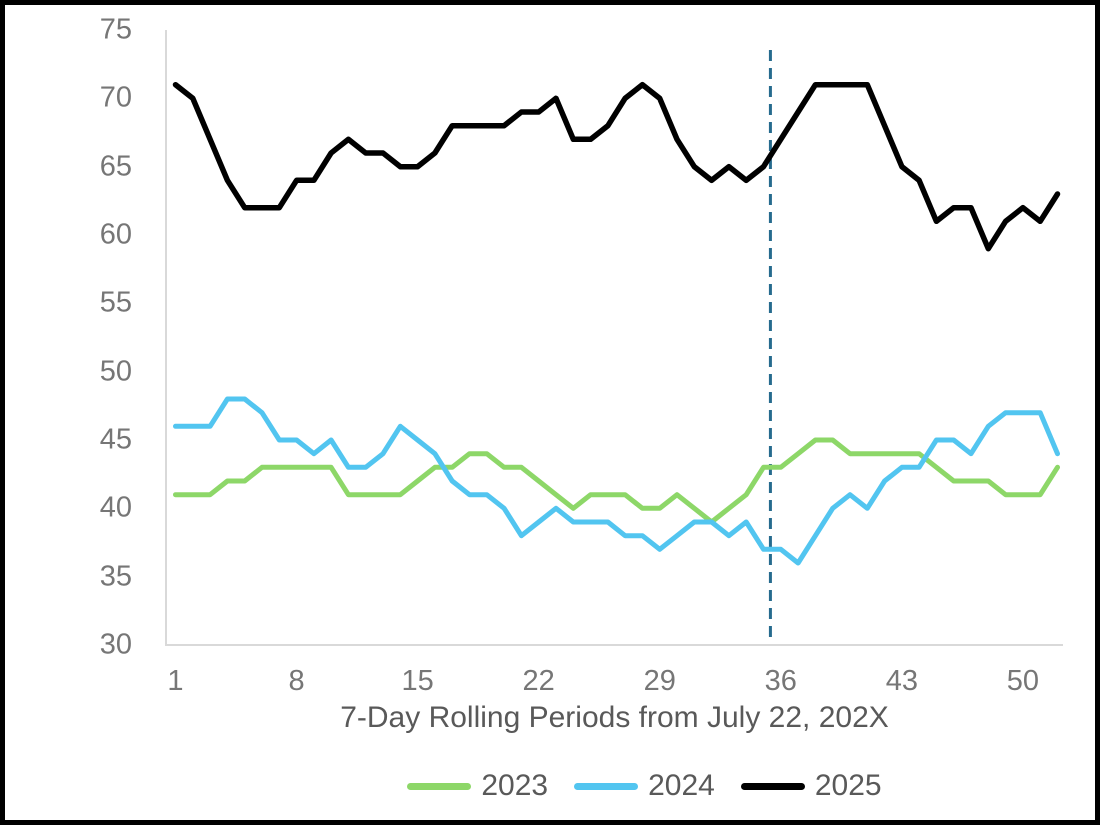  I want to click on y-tick-label: 45, so click(115, 439).